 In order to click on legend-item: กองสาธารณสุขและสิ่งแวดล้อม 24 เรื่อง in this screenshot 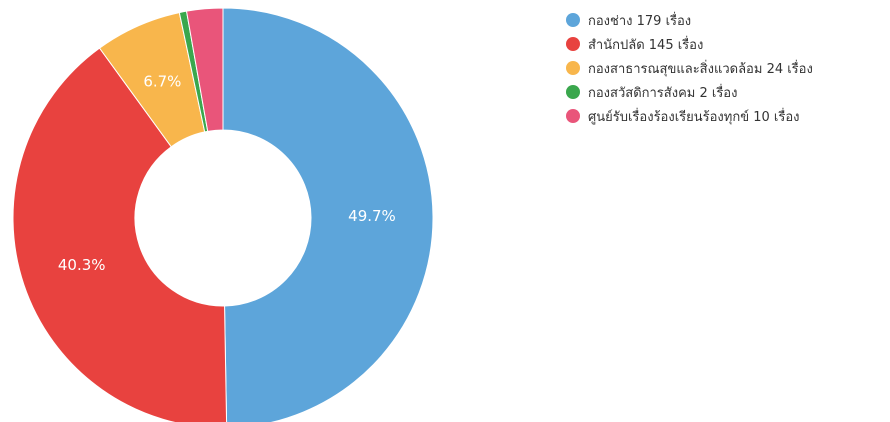, I will do `click(689, 68)`.